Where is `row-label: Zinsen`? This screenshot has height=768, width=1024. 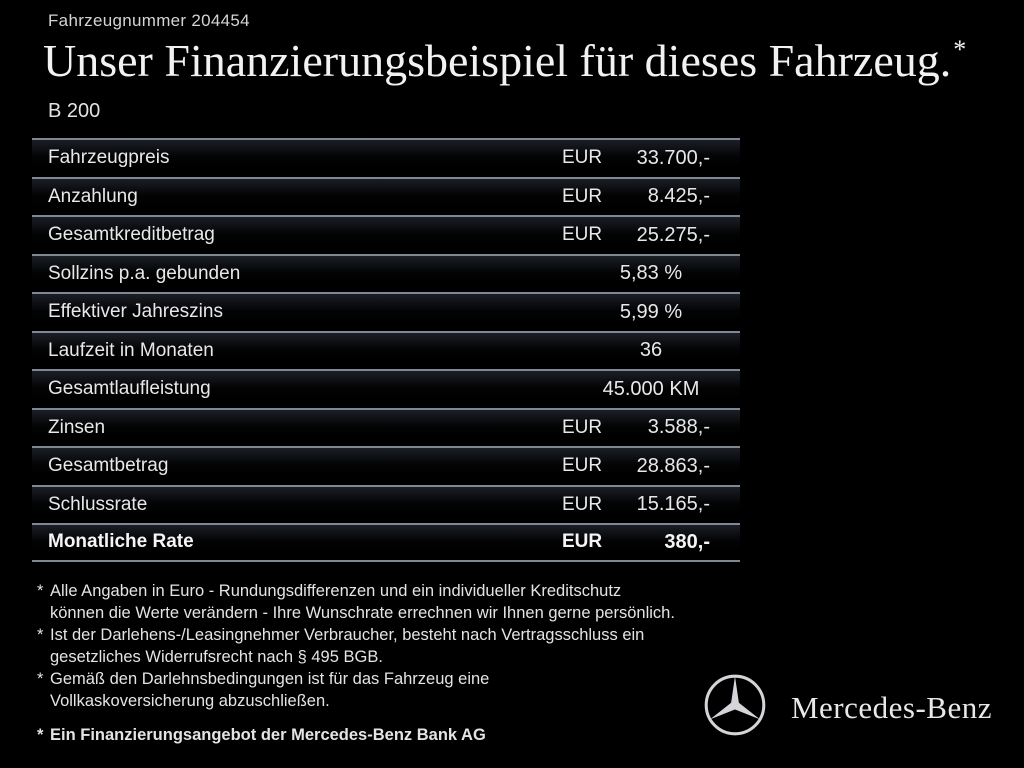 row-label: Zinsen is located at coordinates (77, 427).